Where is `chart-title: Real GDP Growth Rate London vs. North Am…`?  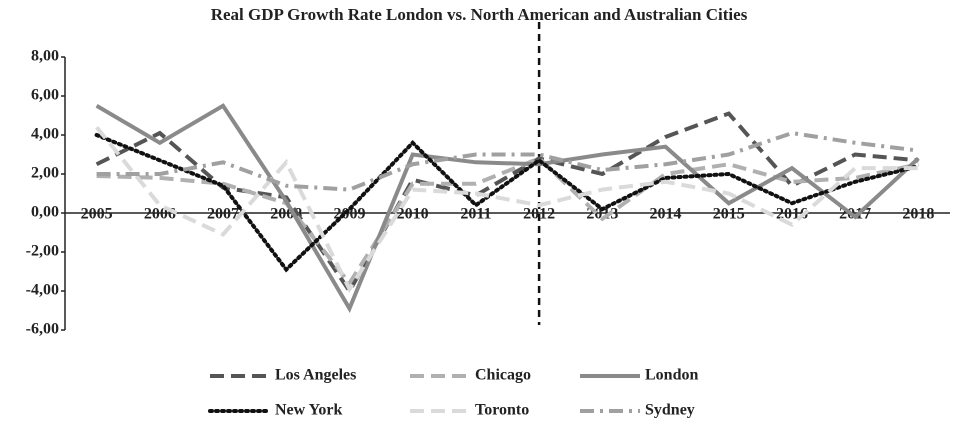
chart-title: Real GDP Growth Rate London vs. North Am… is located at coordinates (479, 14).